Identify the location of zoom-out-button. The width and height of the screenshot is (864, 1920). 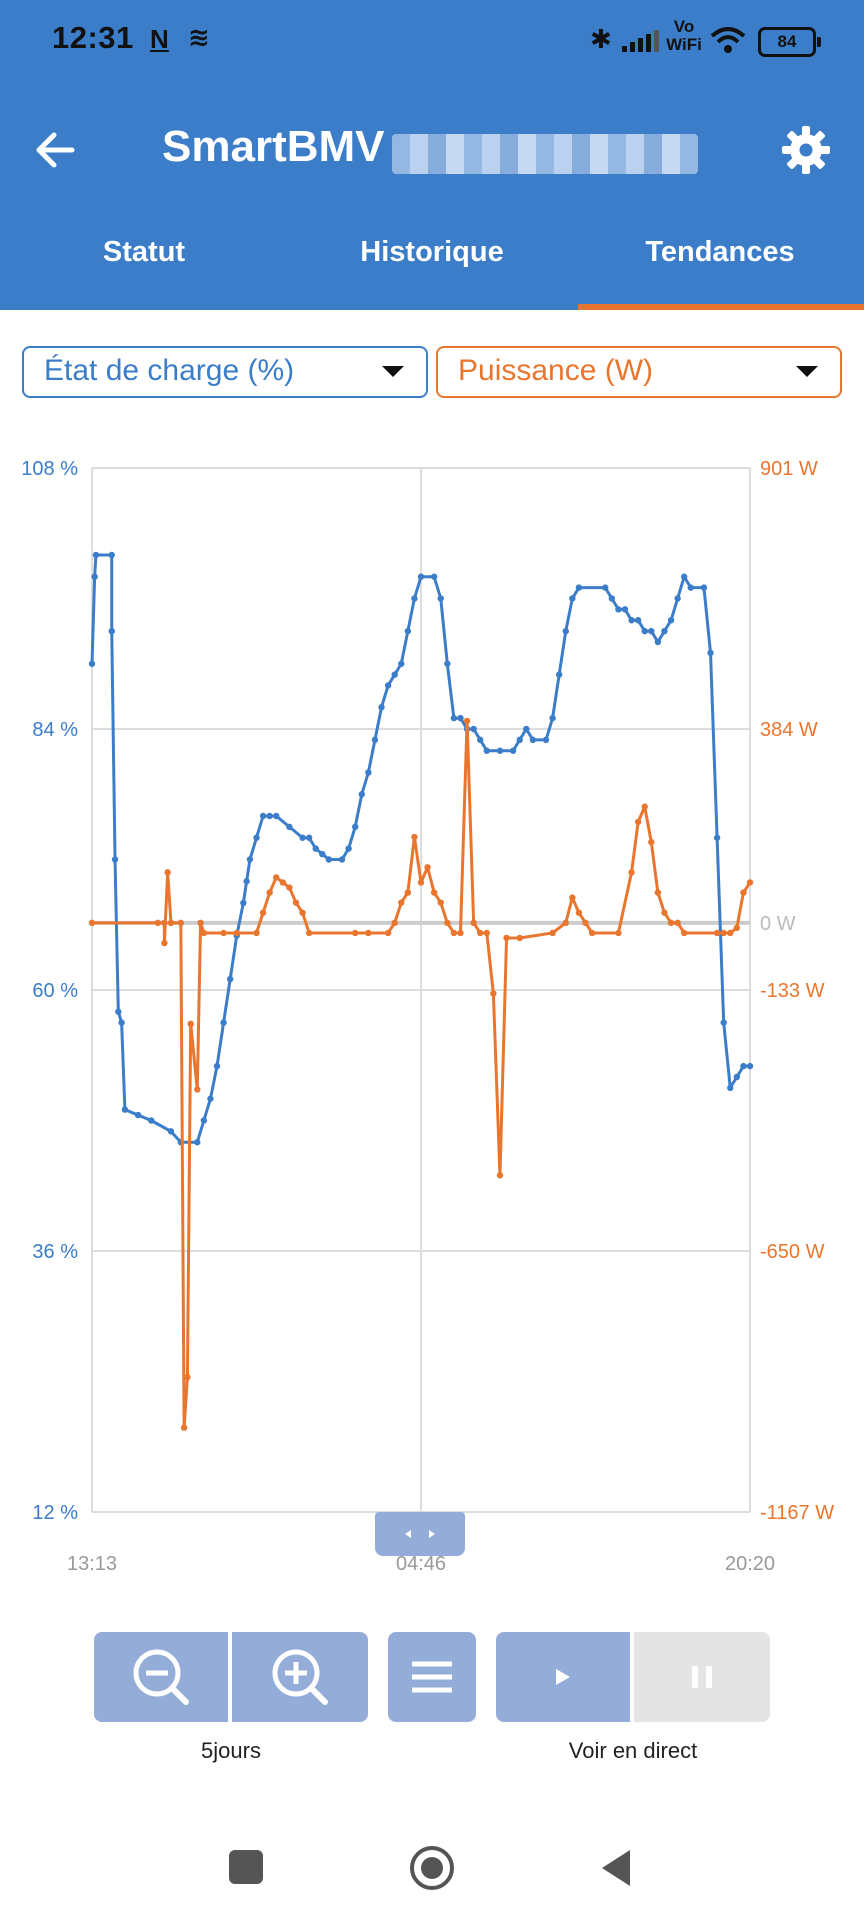
(161, 1677).